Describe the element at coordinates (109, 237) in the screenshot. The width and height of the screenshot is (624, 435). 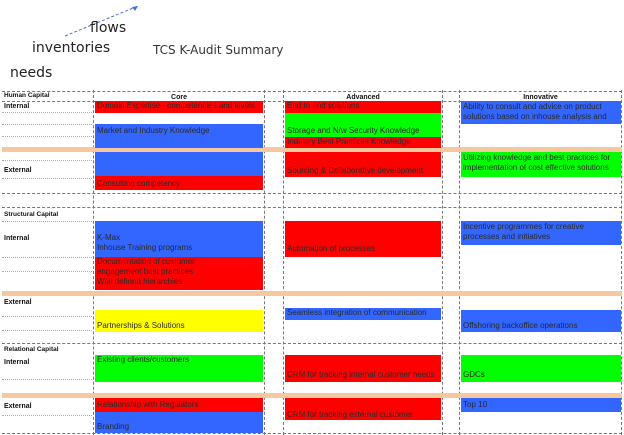
I see `kmax-label: K-Max` at that location.